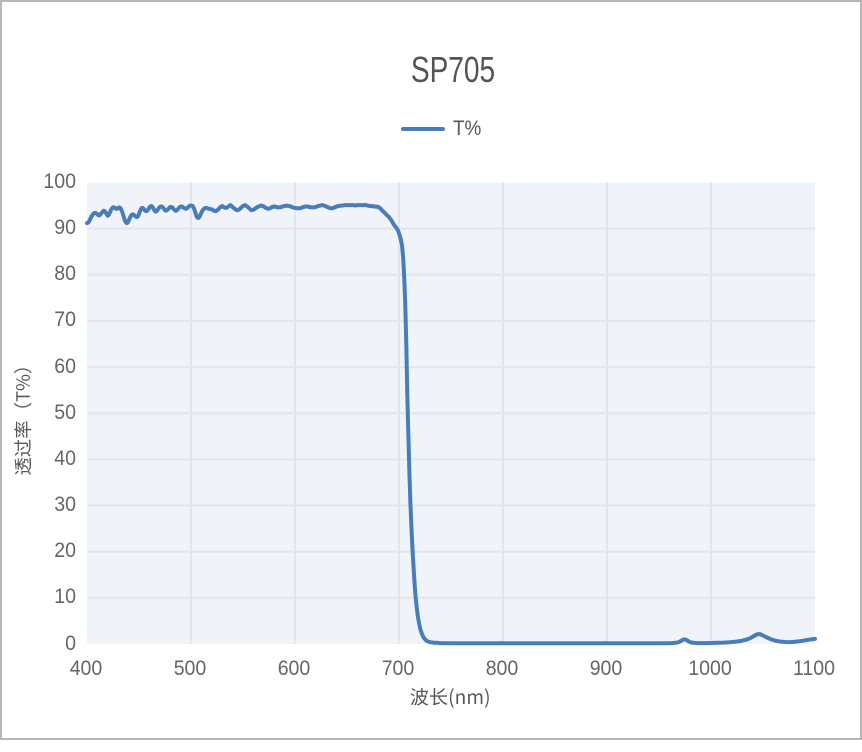 The image size is (862, 752). Describe the element at coordinates (397, 668) in the screenshot. I see `x-tick-label: 700` at that location.